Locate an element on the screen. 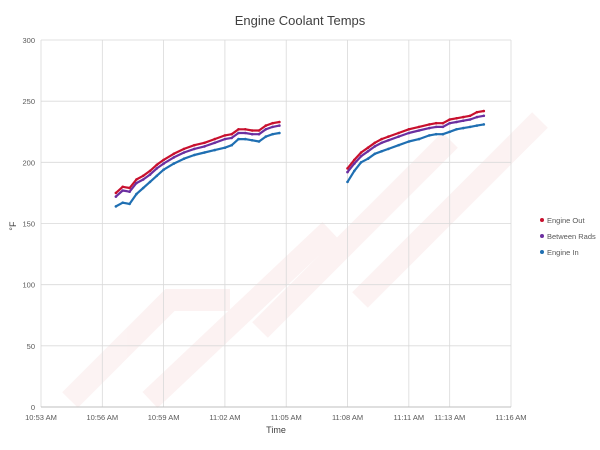  y-tick-label: 100 is located at coordinates (28, 285).